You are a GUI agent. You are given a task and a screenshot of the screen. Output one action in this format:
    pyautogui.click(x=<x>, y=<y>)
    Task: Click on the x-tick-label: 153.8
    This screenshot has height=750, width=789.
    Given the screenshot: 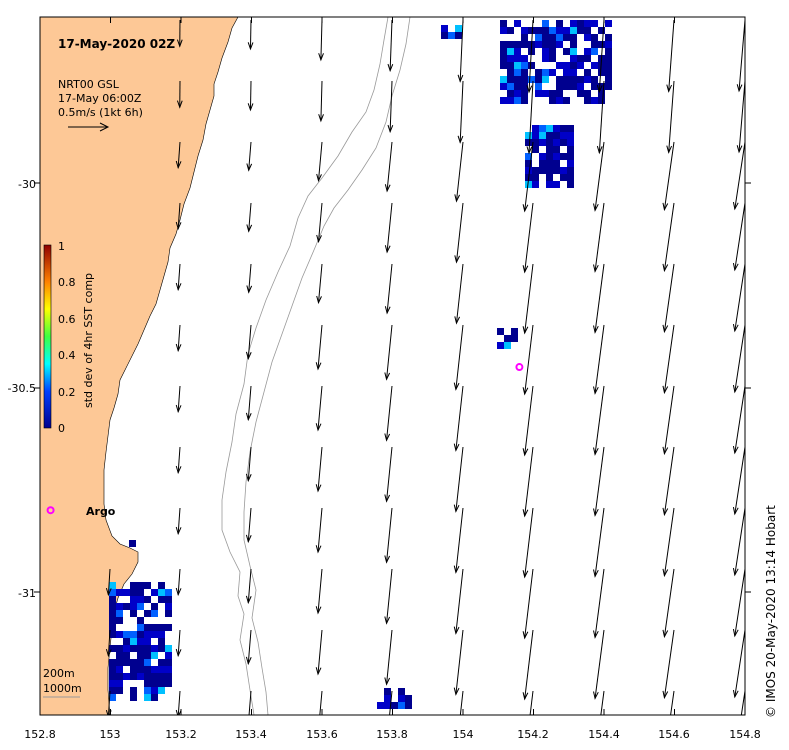 What is the action you would take?
    pyautogui.click(x=392, y=734)
    